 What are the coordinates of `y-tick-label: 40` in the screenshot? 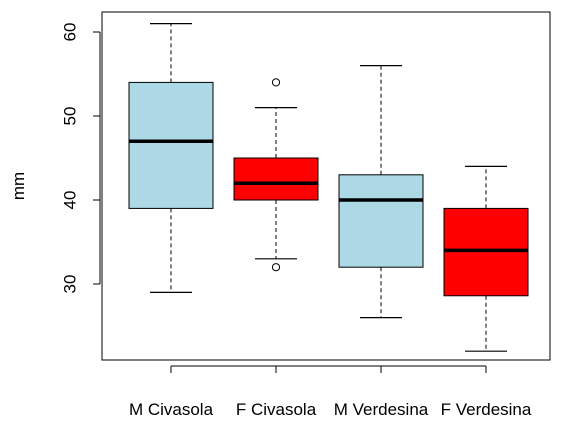 It's located at (70, 200).